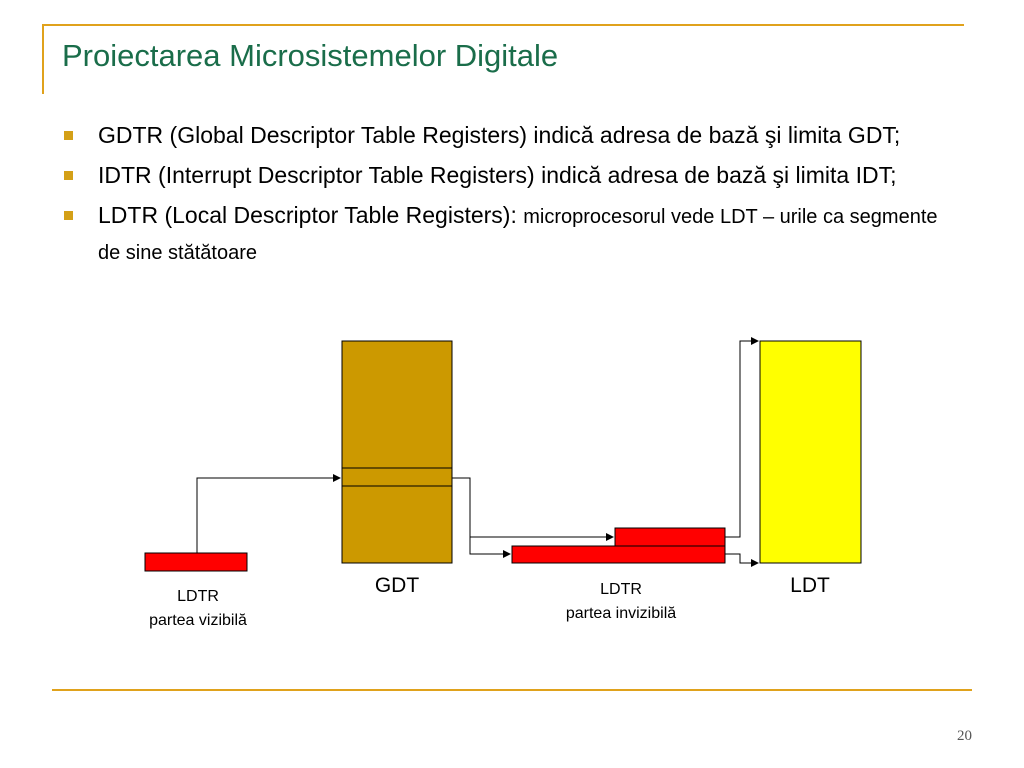  What do you see at coordinates (397, 452) in the screenshot?
I see `gdt-table` at bounding box center [397, 452].